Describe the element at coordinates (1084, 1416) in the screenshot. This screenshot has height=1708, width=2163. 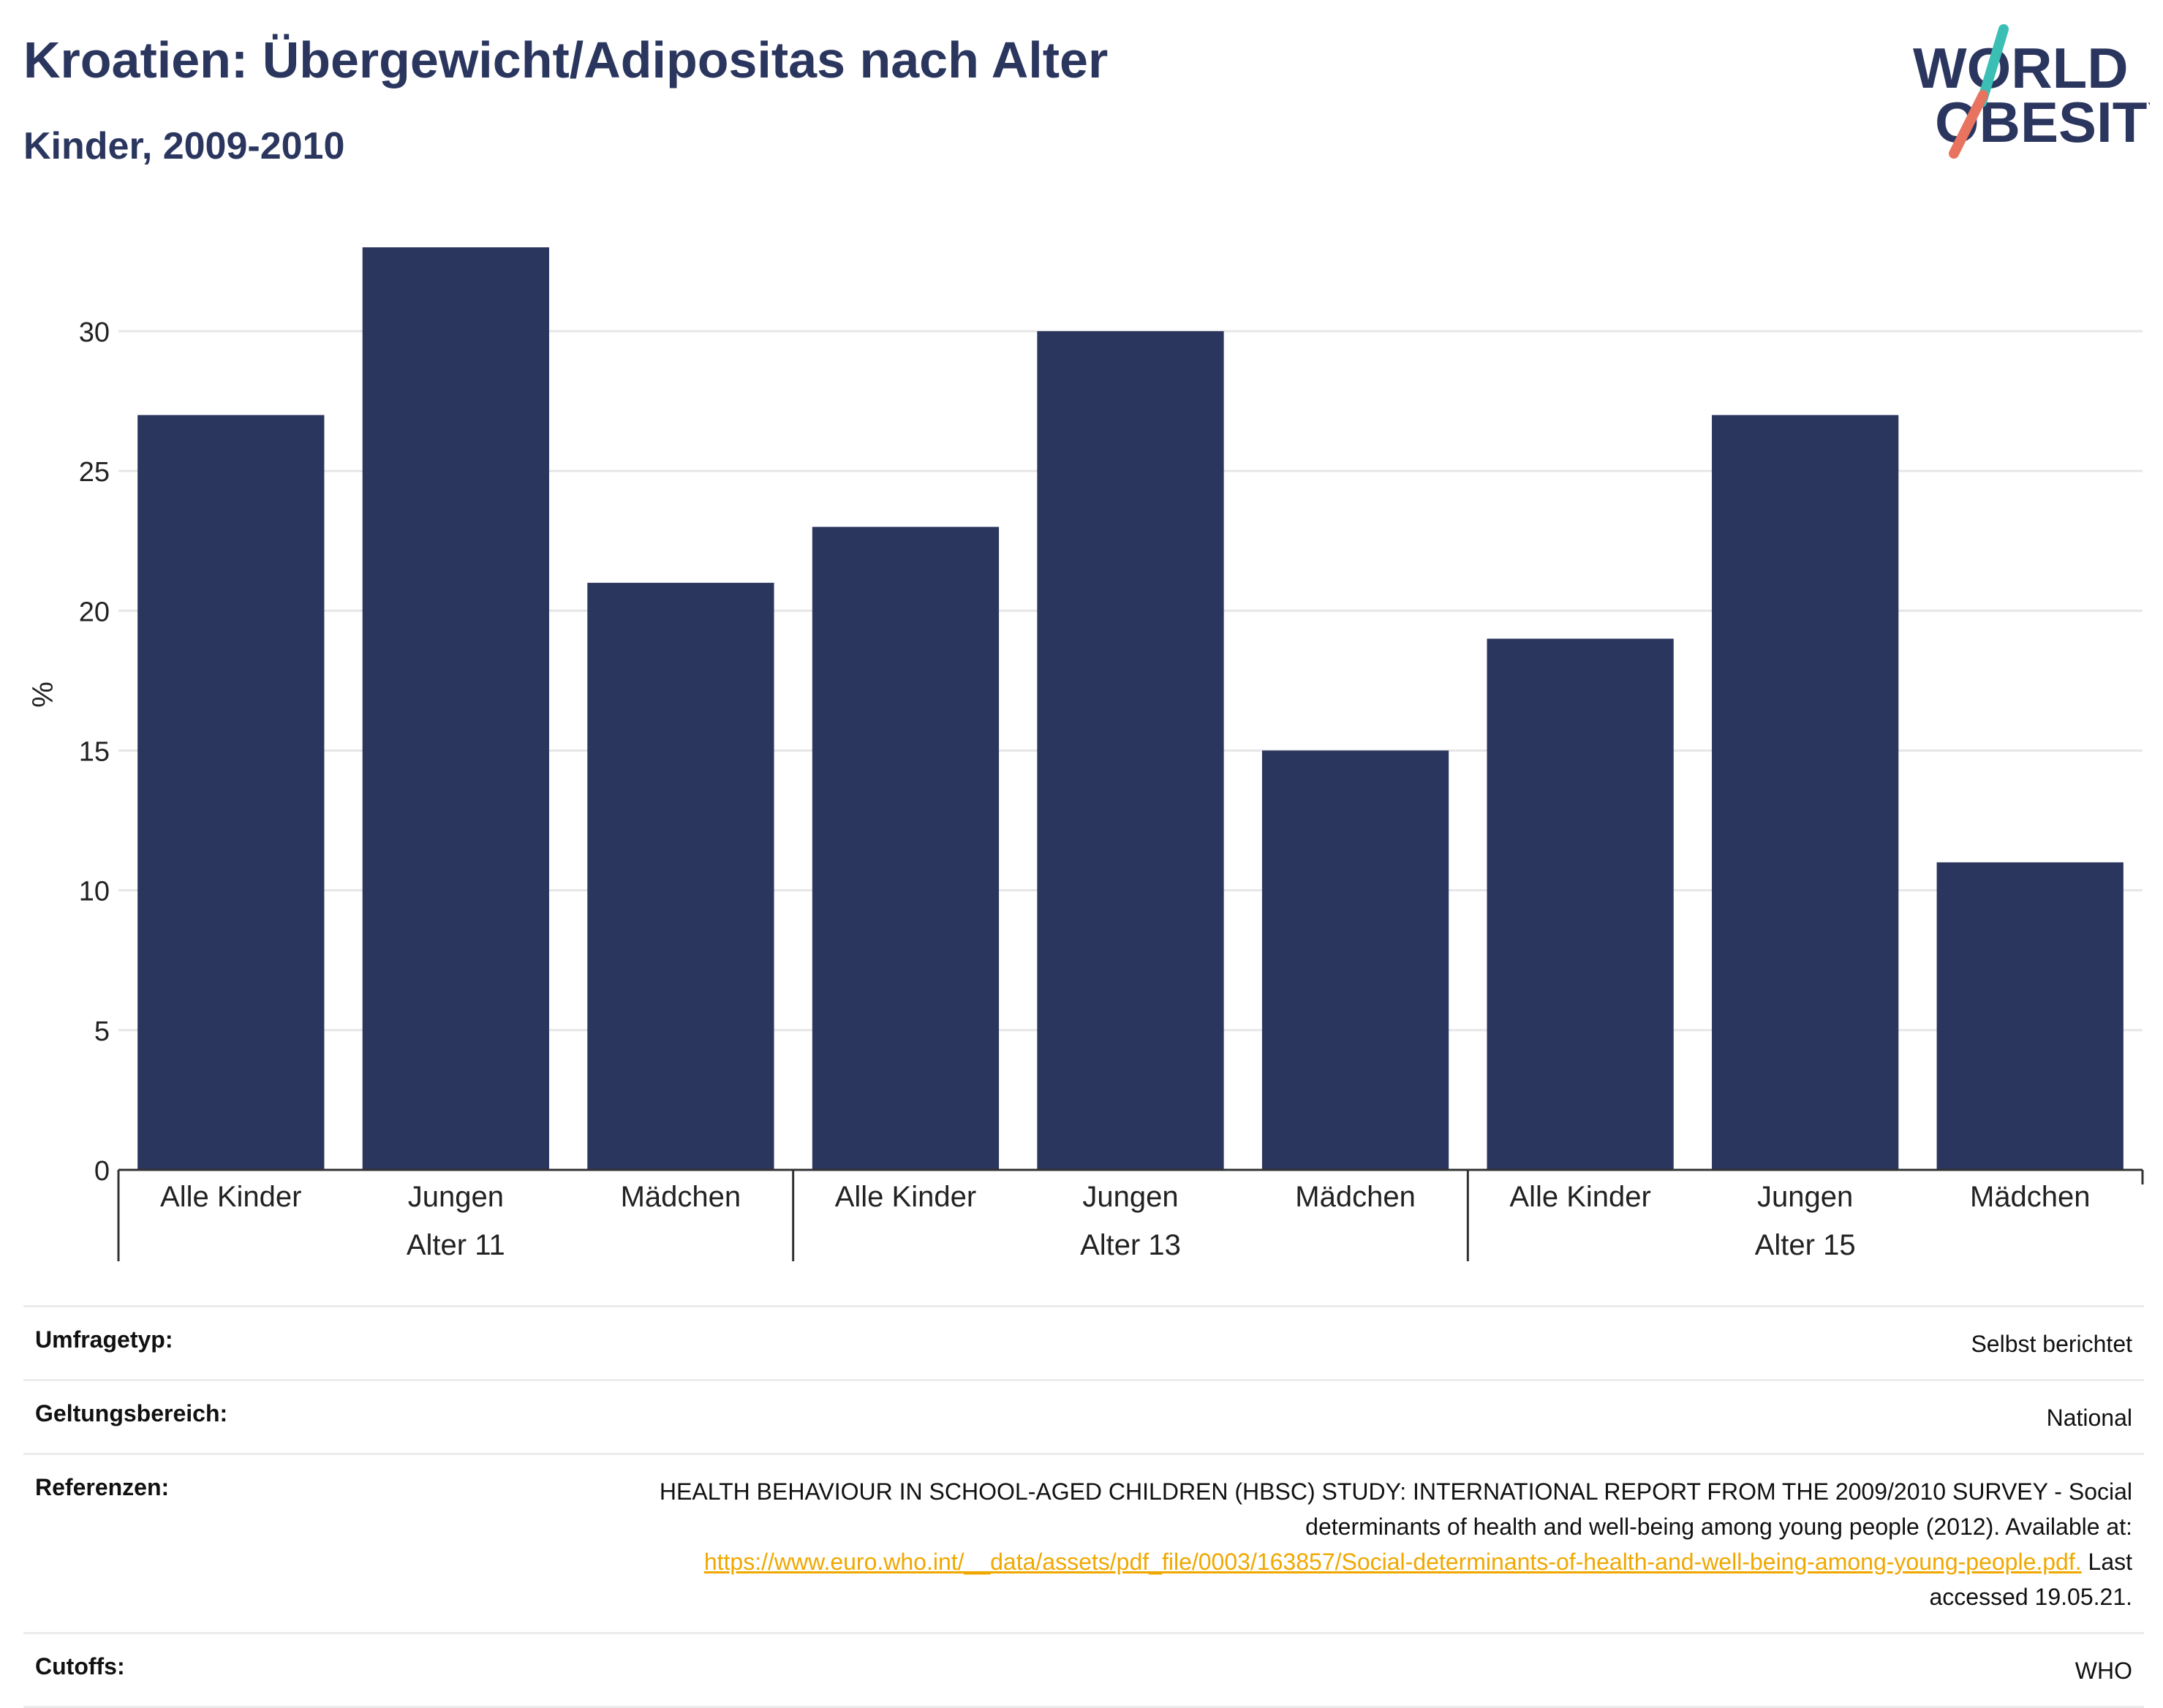
I see `meta-row-scope: Geltungsbereich: National` at that location.